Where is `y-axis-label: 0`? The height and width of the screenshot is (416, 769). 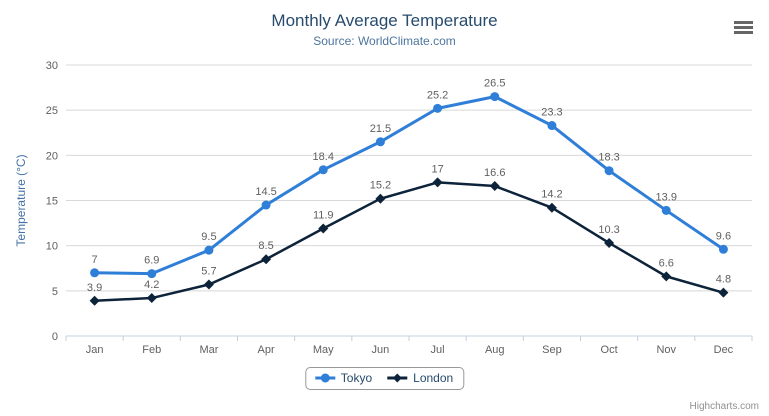 y-axis-label: 0 is located at coordinates (55, 337).